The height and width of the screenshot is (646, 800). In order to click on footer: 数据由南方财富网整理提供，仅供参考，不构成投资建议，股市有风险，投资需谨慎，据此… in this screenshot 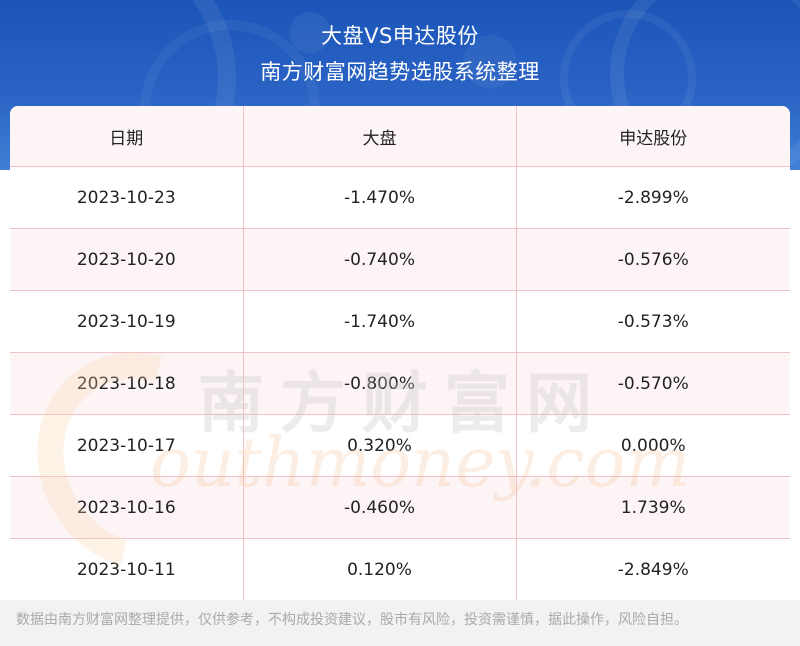, I will do `click(400, 623)`.